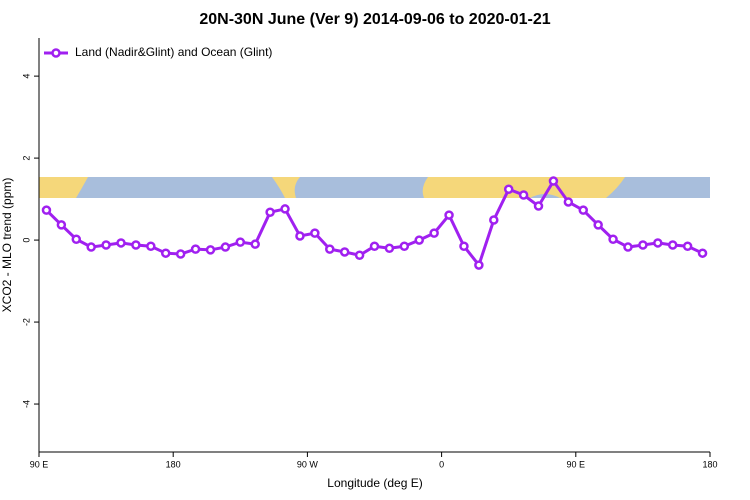 Image resolution: width=750 pixels, height=500 pixels. Describe the element at coordinates (374, 187) in the screenshot. I see `map-band` at that location.